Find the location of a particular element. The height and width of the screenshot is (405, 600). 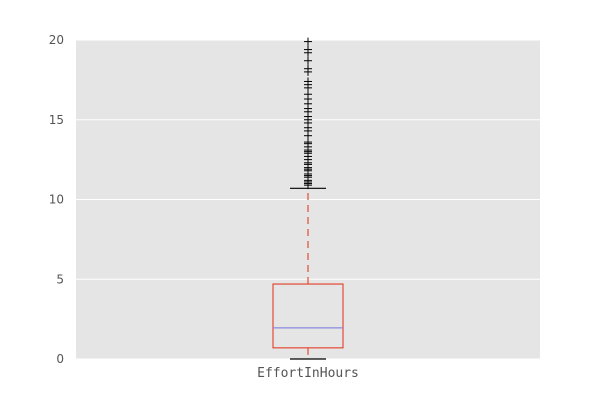

interquartile-box is located at coordinates (308, 316).